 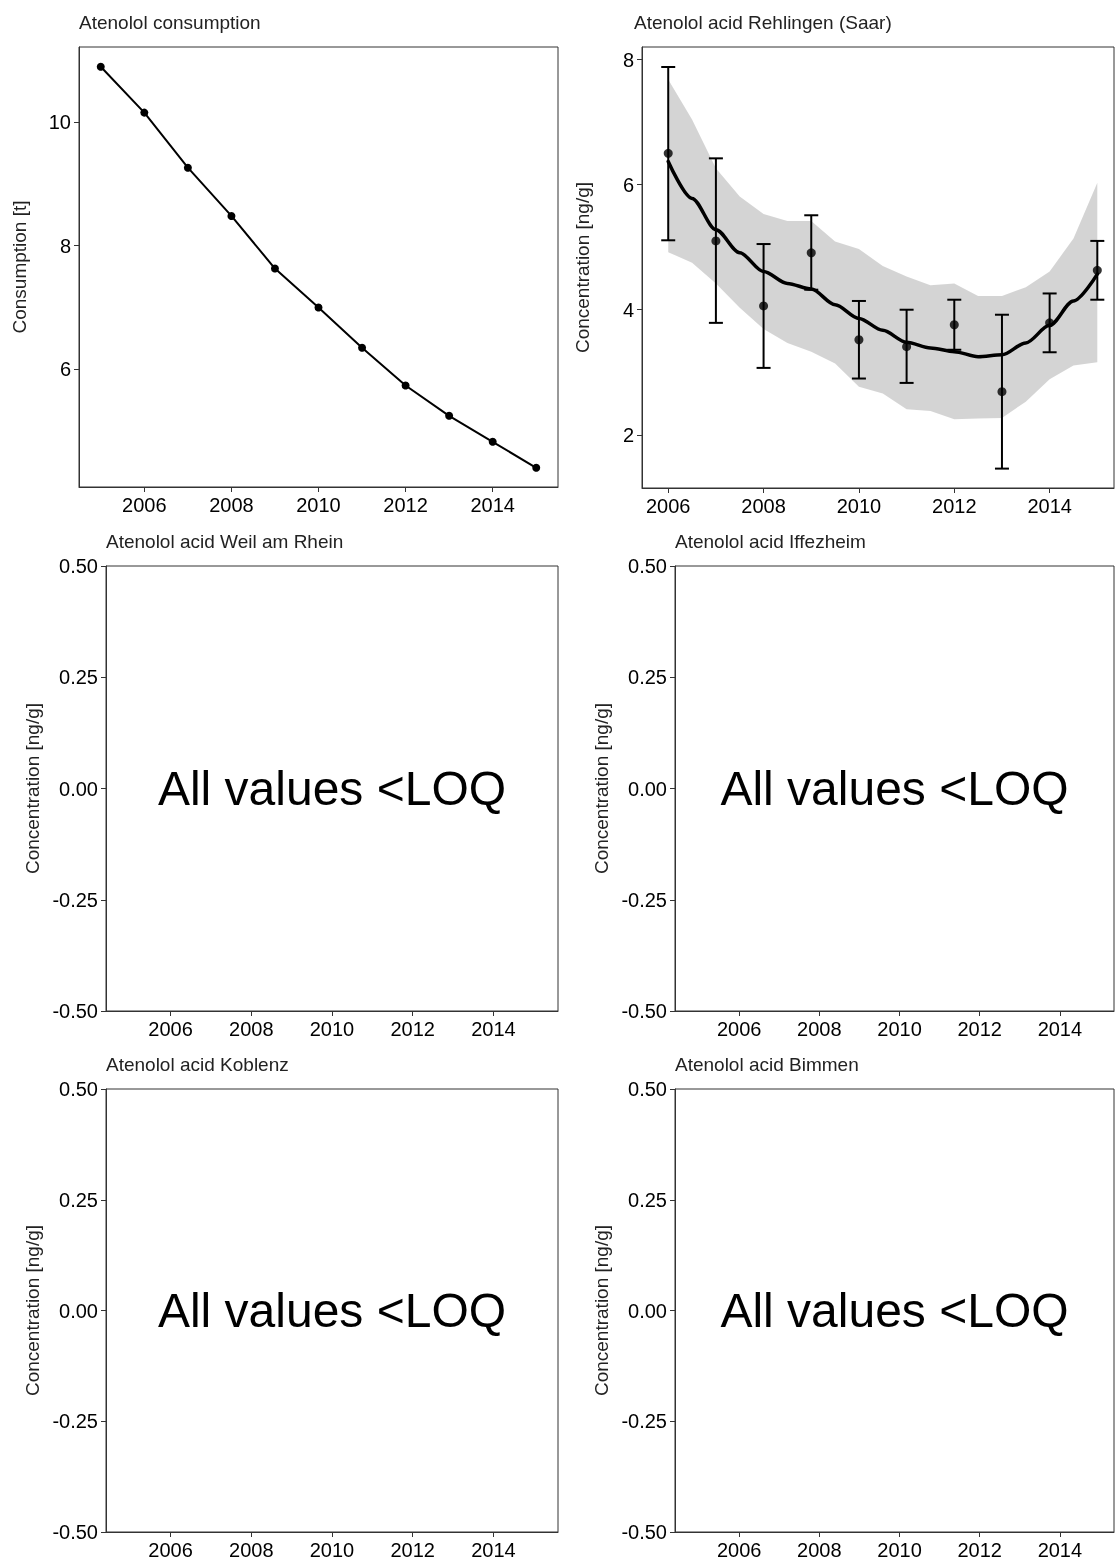 What do you see at coordinates (170, 22) in the screenshot?
I see `chart-title: Atenolol consumption` at bounding box center [170, 22].